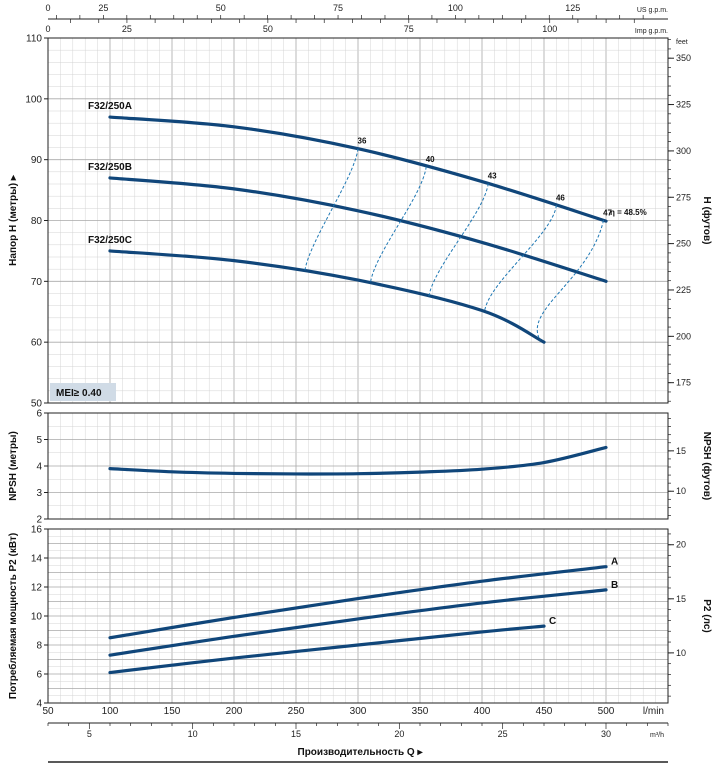  Describe the element at coordinates (193, 734) in the screenshot. I see `m3h-tick-label: 10` at that location.